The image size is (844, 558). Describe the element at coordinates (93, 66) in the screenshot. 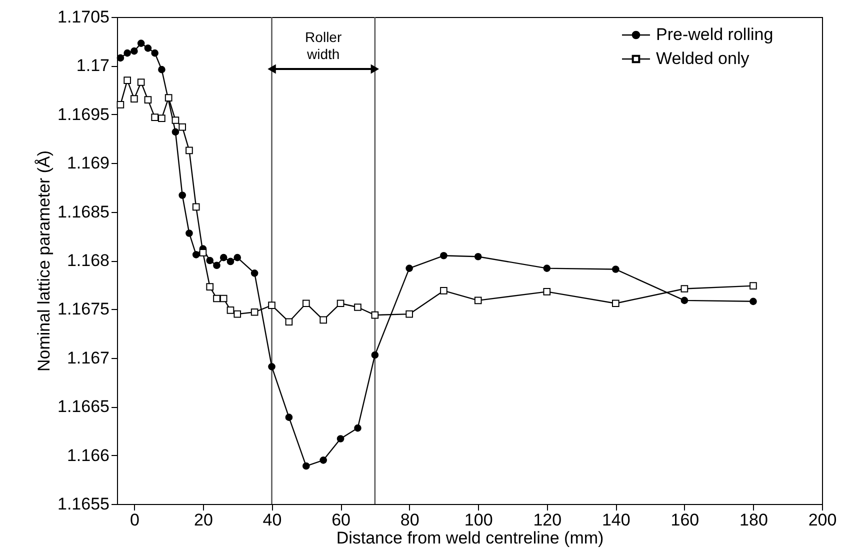

I see `y-tick-label: 1.17` at that location.